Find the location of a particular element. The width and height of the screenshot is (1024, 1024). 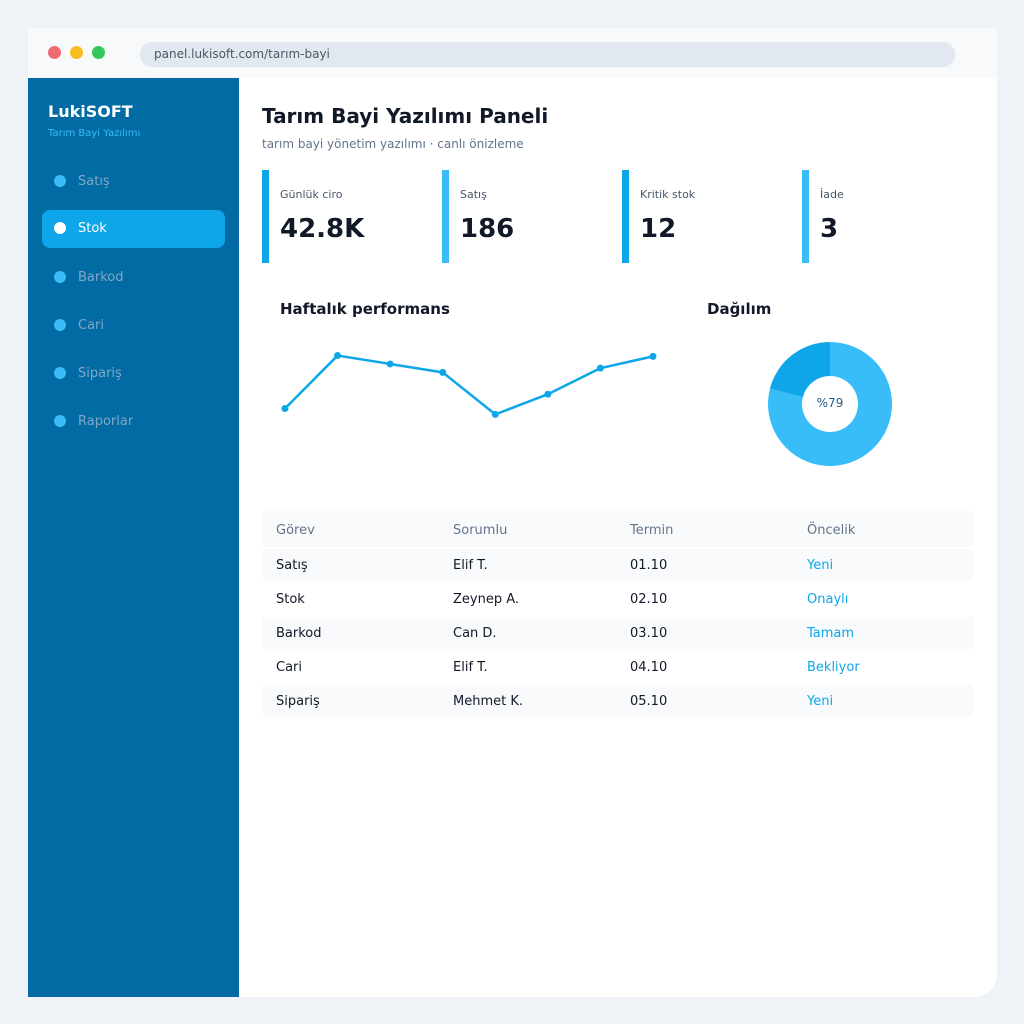

brand-subtitle: Tarım Bayi Yazılımı is located at coordinates (94, 133).